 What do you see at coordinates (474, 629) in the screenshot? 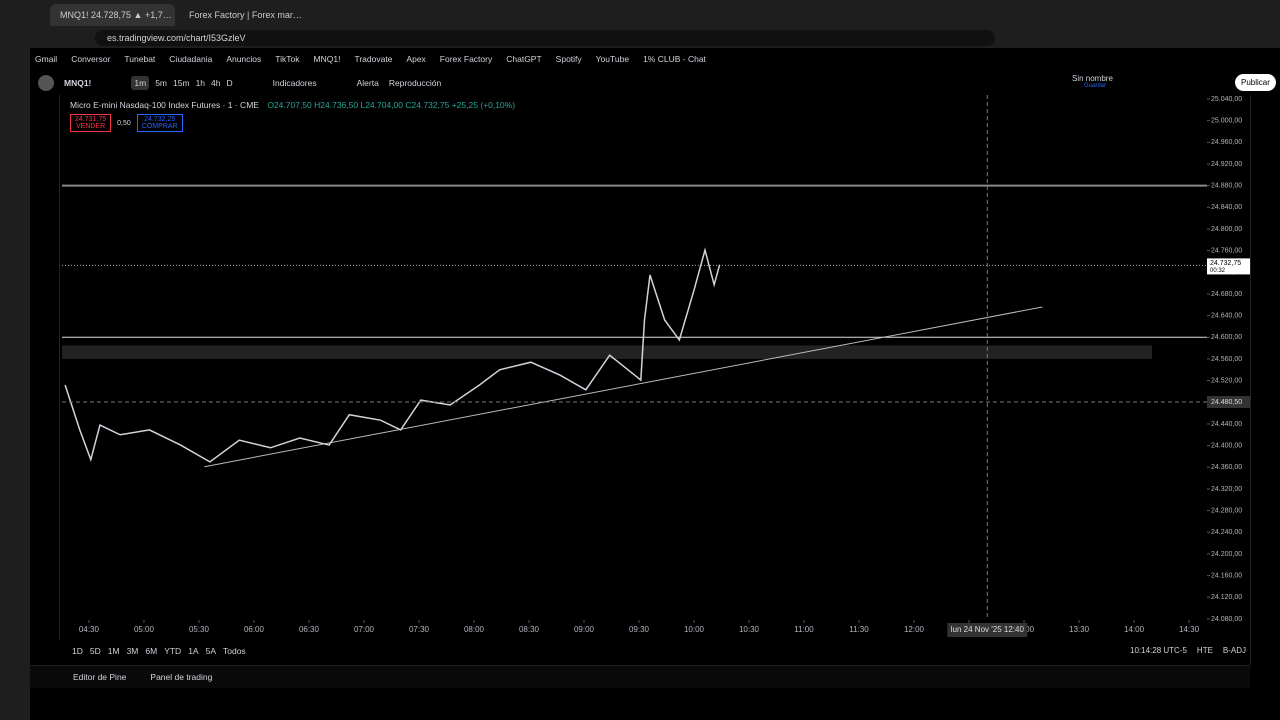
I see `x-tick-label: 08:00` at bounding box center [474, 629].